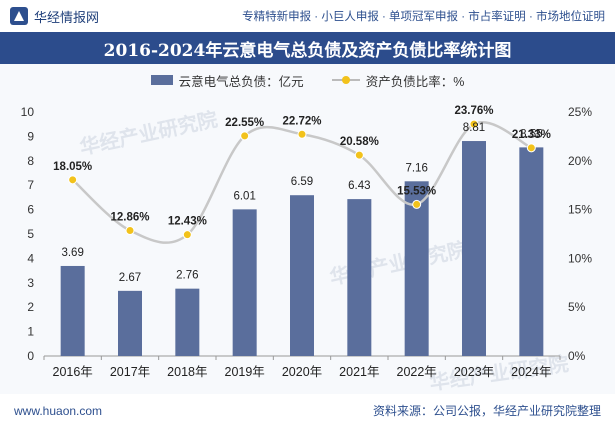 Image resolution: width=615 pixels, height=427 pixels. I want to click on ratio-value-label: 22.72%, so click(301, 121).